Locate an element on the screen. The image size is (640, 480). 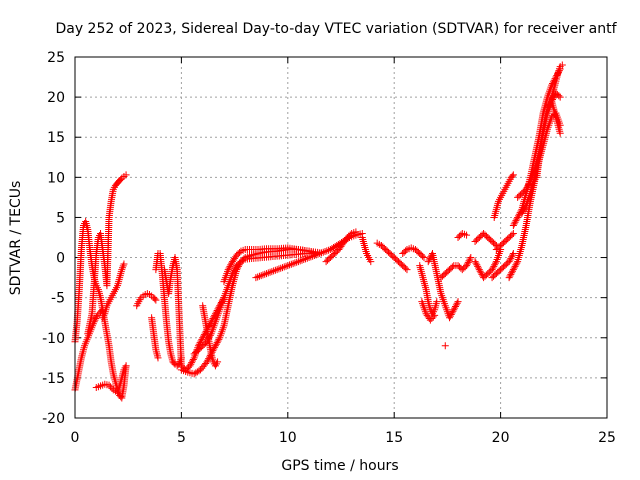
x-axis-title: GPS time / hours is located at coordinates (339, 466).